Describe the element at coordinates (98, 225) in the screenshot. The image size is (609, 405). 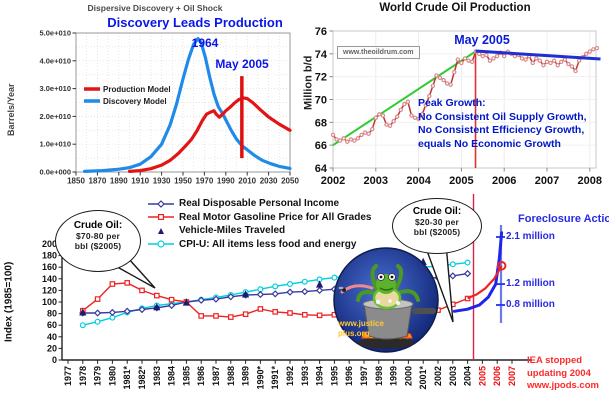
I see `bubble1-title: Crude Oil:` at that location.